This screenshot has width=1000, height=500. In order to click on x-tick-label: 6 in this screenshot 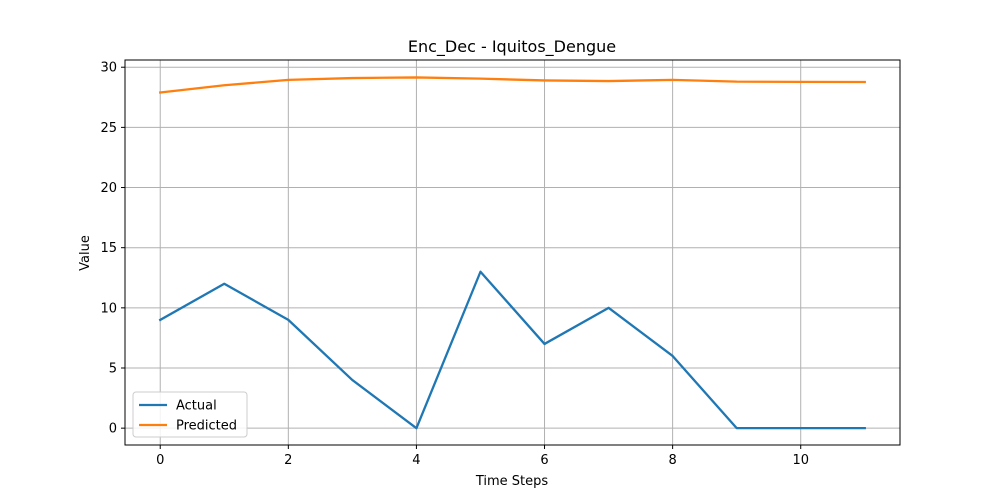, I will do `click(544, 460)`.